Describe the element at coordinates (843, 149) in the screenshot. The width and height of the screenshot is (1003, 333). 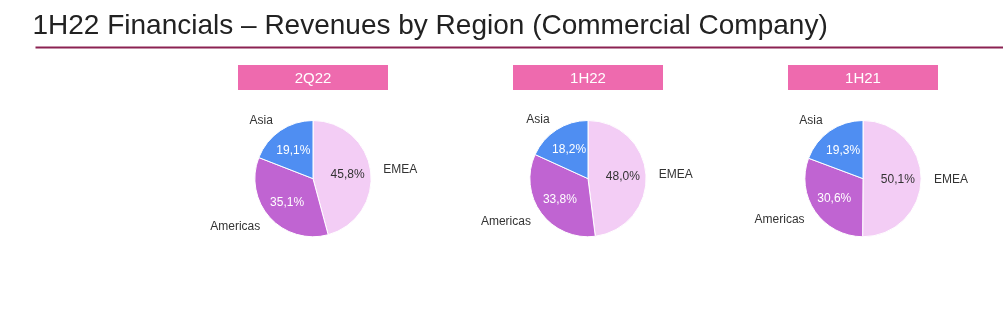
I see `data-label: 19,3%` at that location.